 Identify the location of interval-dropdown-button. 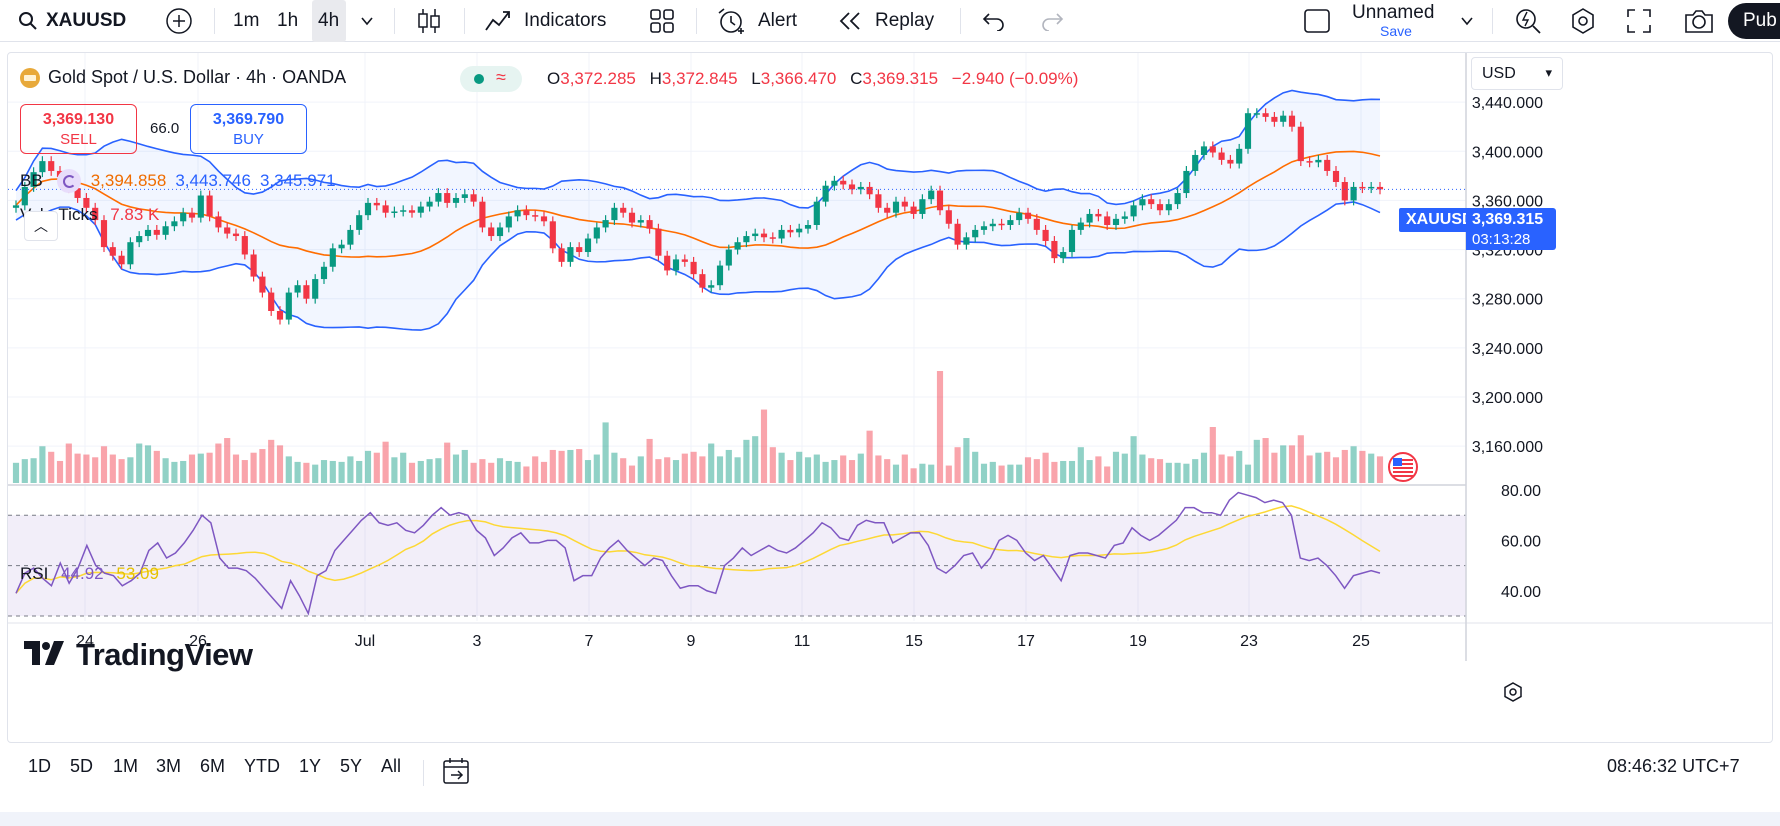
(367, 21).